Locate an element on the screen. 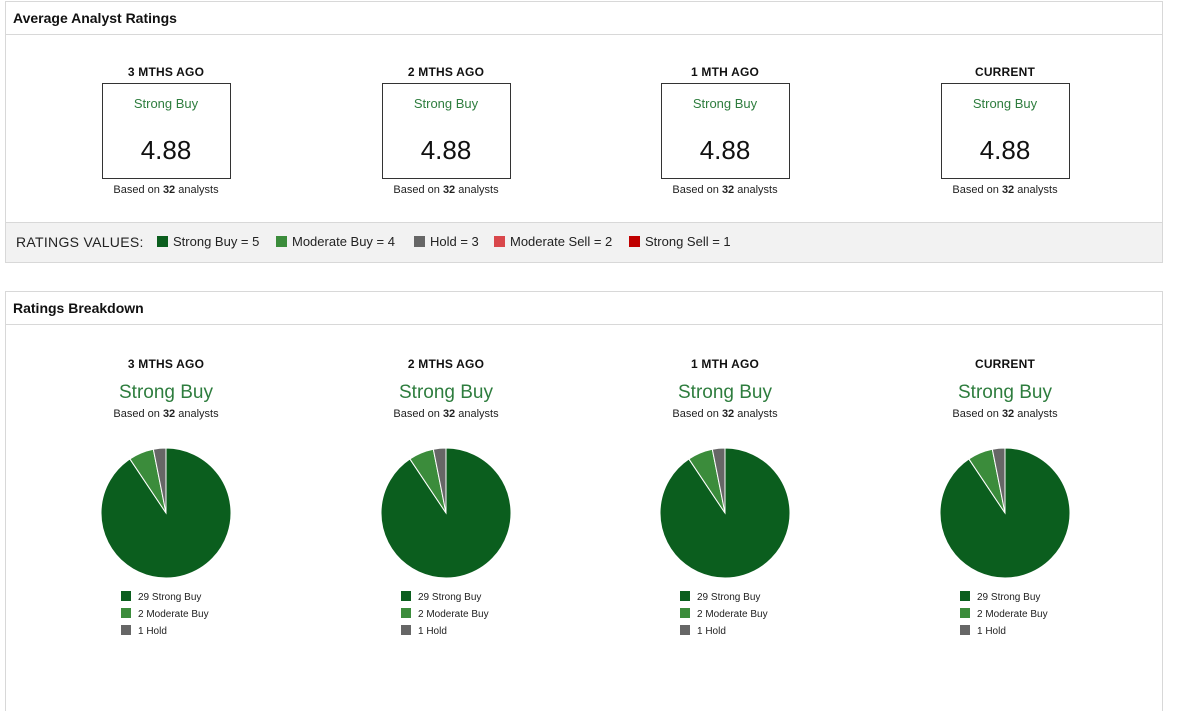 This screenshot has height=711, width=1190. legend-item-moderate-buy: Moderate Buy = 4 is located at coordinates (335, 241).